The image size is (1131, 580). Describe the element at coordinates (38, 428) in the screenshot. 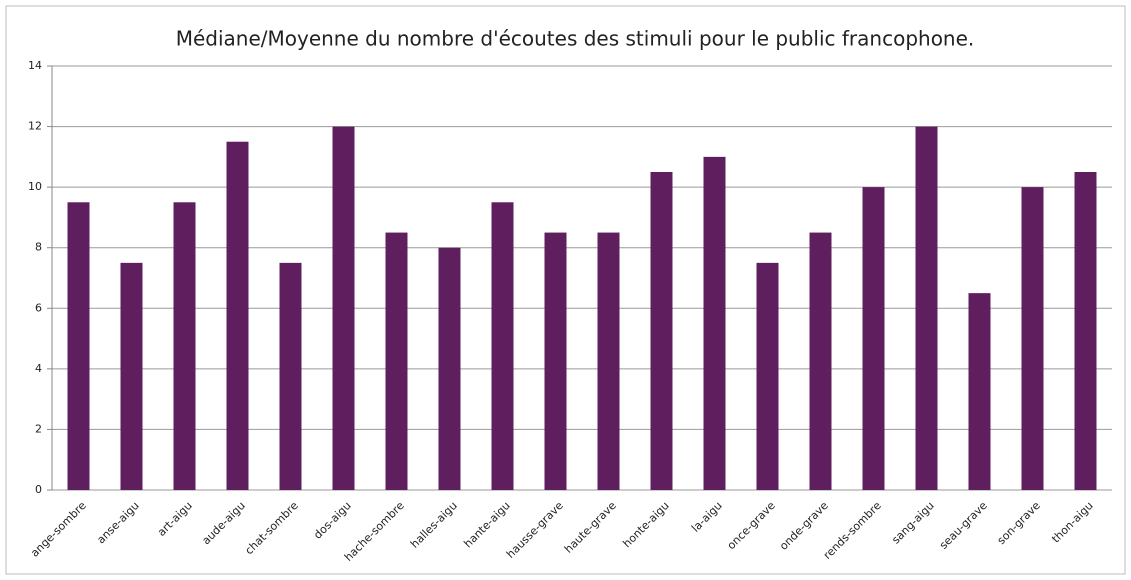

I see `y-tick-label: 2` at that location.